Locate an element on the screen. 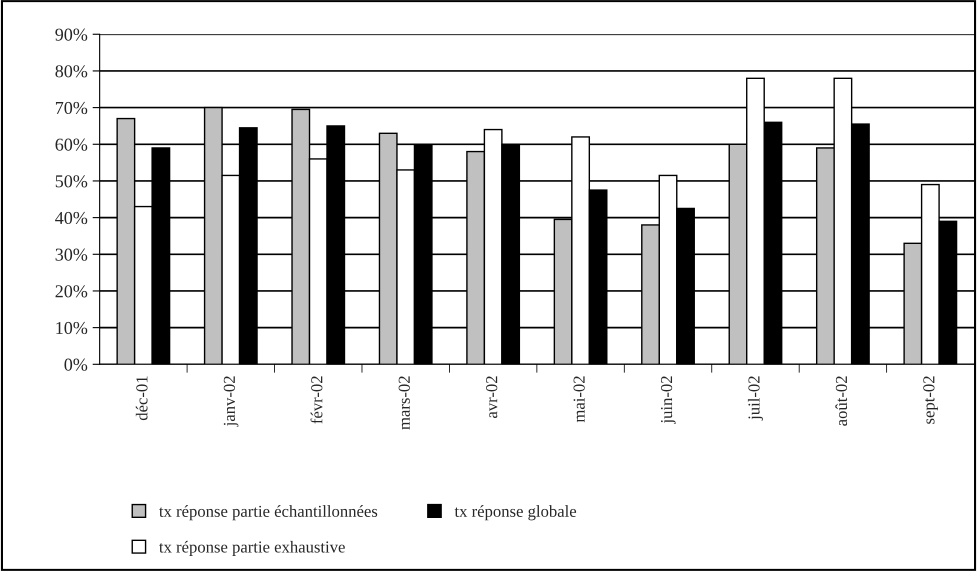 This screenshot has width=977, height=571. y-tick-label: 70% is located at coordinates (72, 108).